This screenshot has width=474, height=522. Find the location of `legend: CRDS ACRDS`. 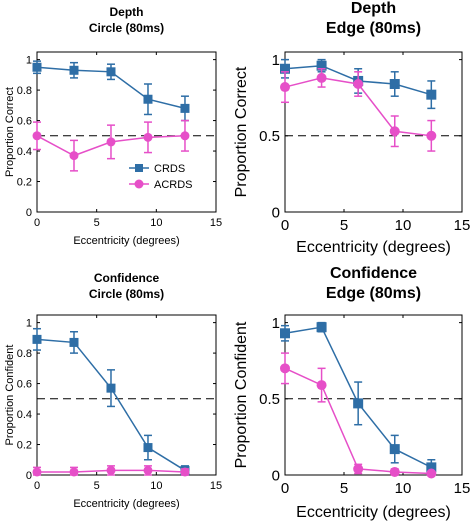

legend: CRDS ACRDS is located at coordinates (161, 177).